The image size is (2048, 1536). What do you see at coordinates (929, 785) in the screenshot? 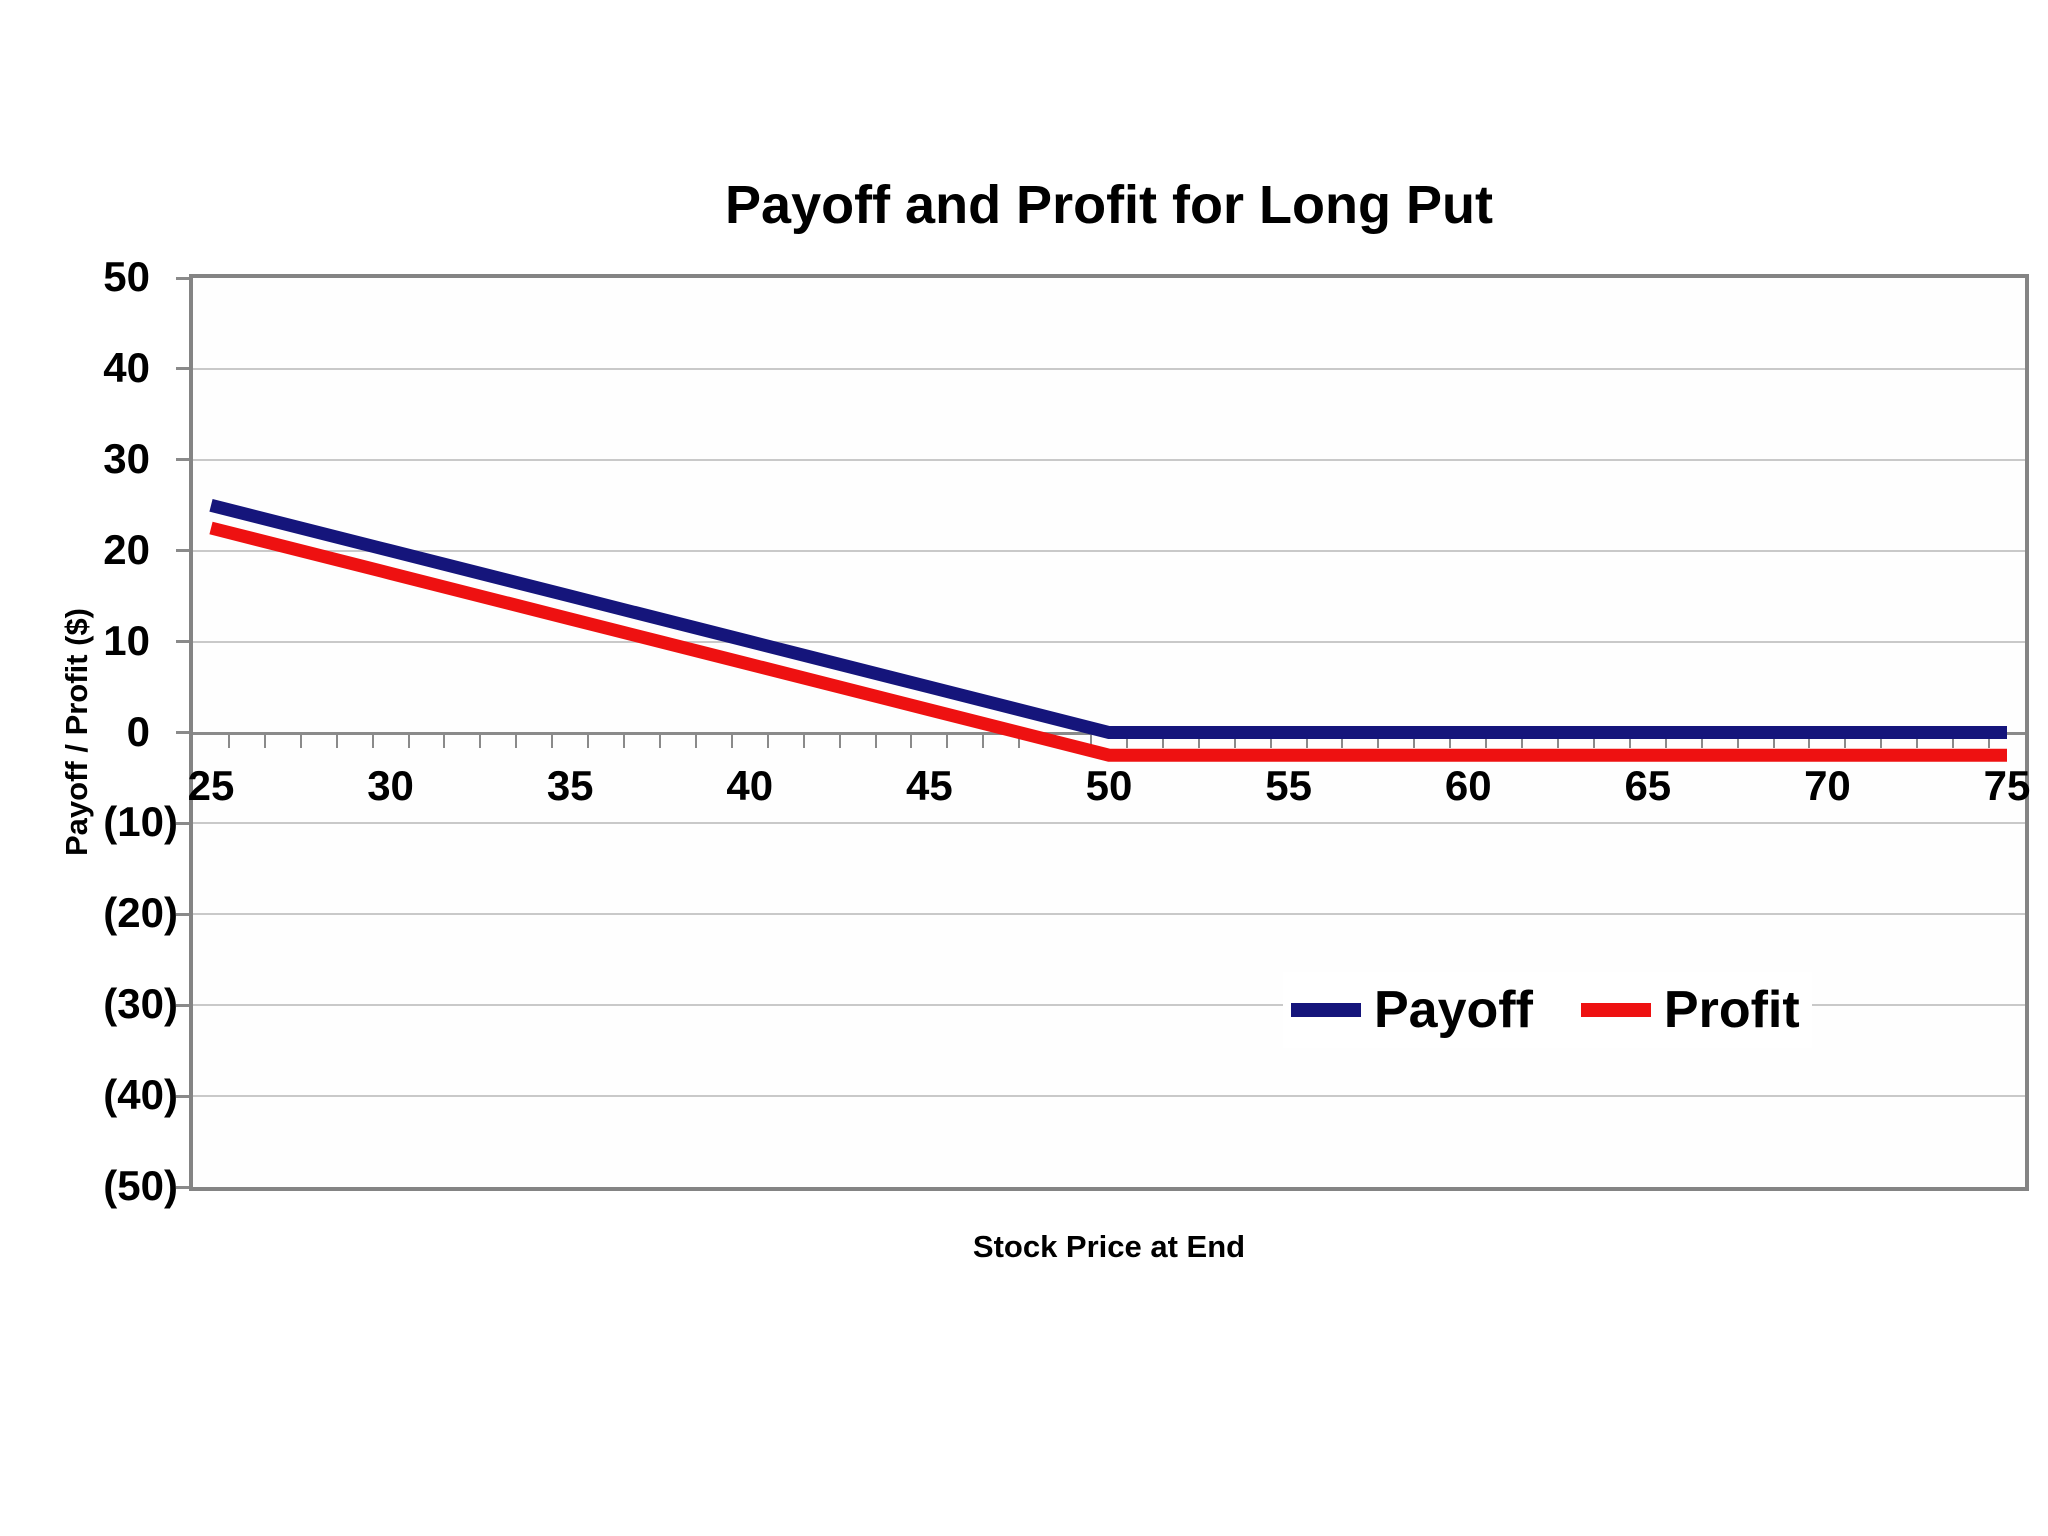
I see `x-tick-label: 45` at bounding box center [929, 785].